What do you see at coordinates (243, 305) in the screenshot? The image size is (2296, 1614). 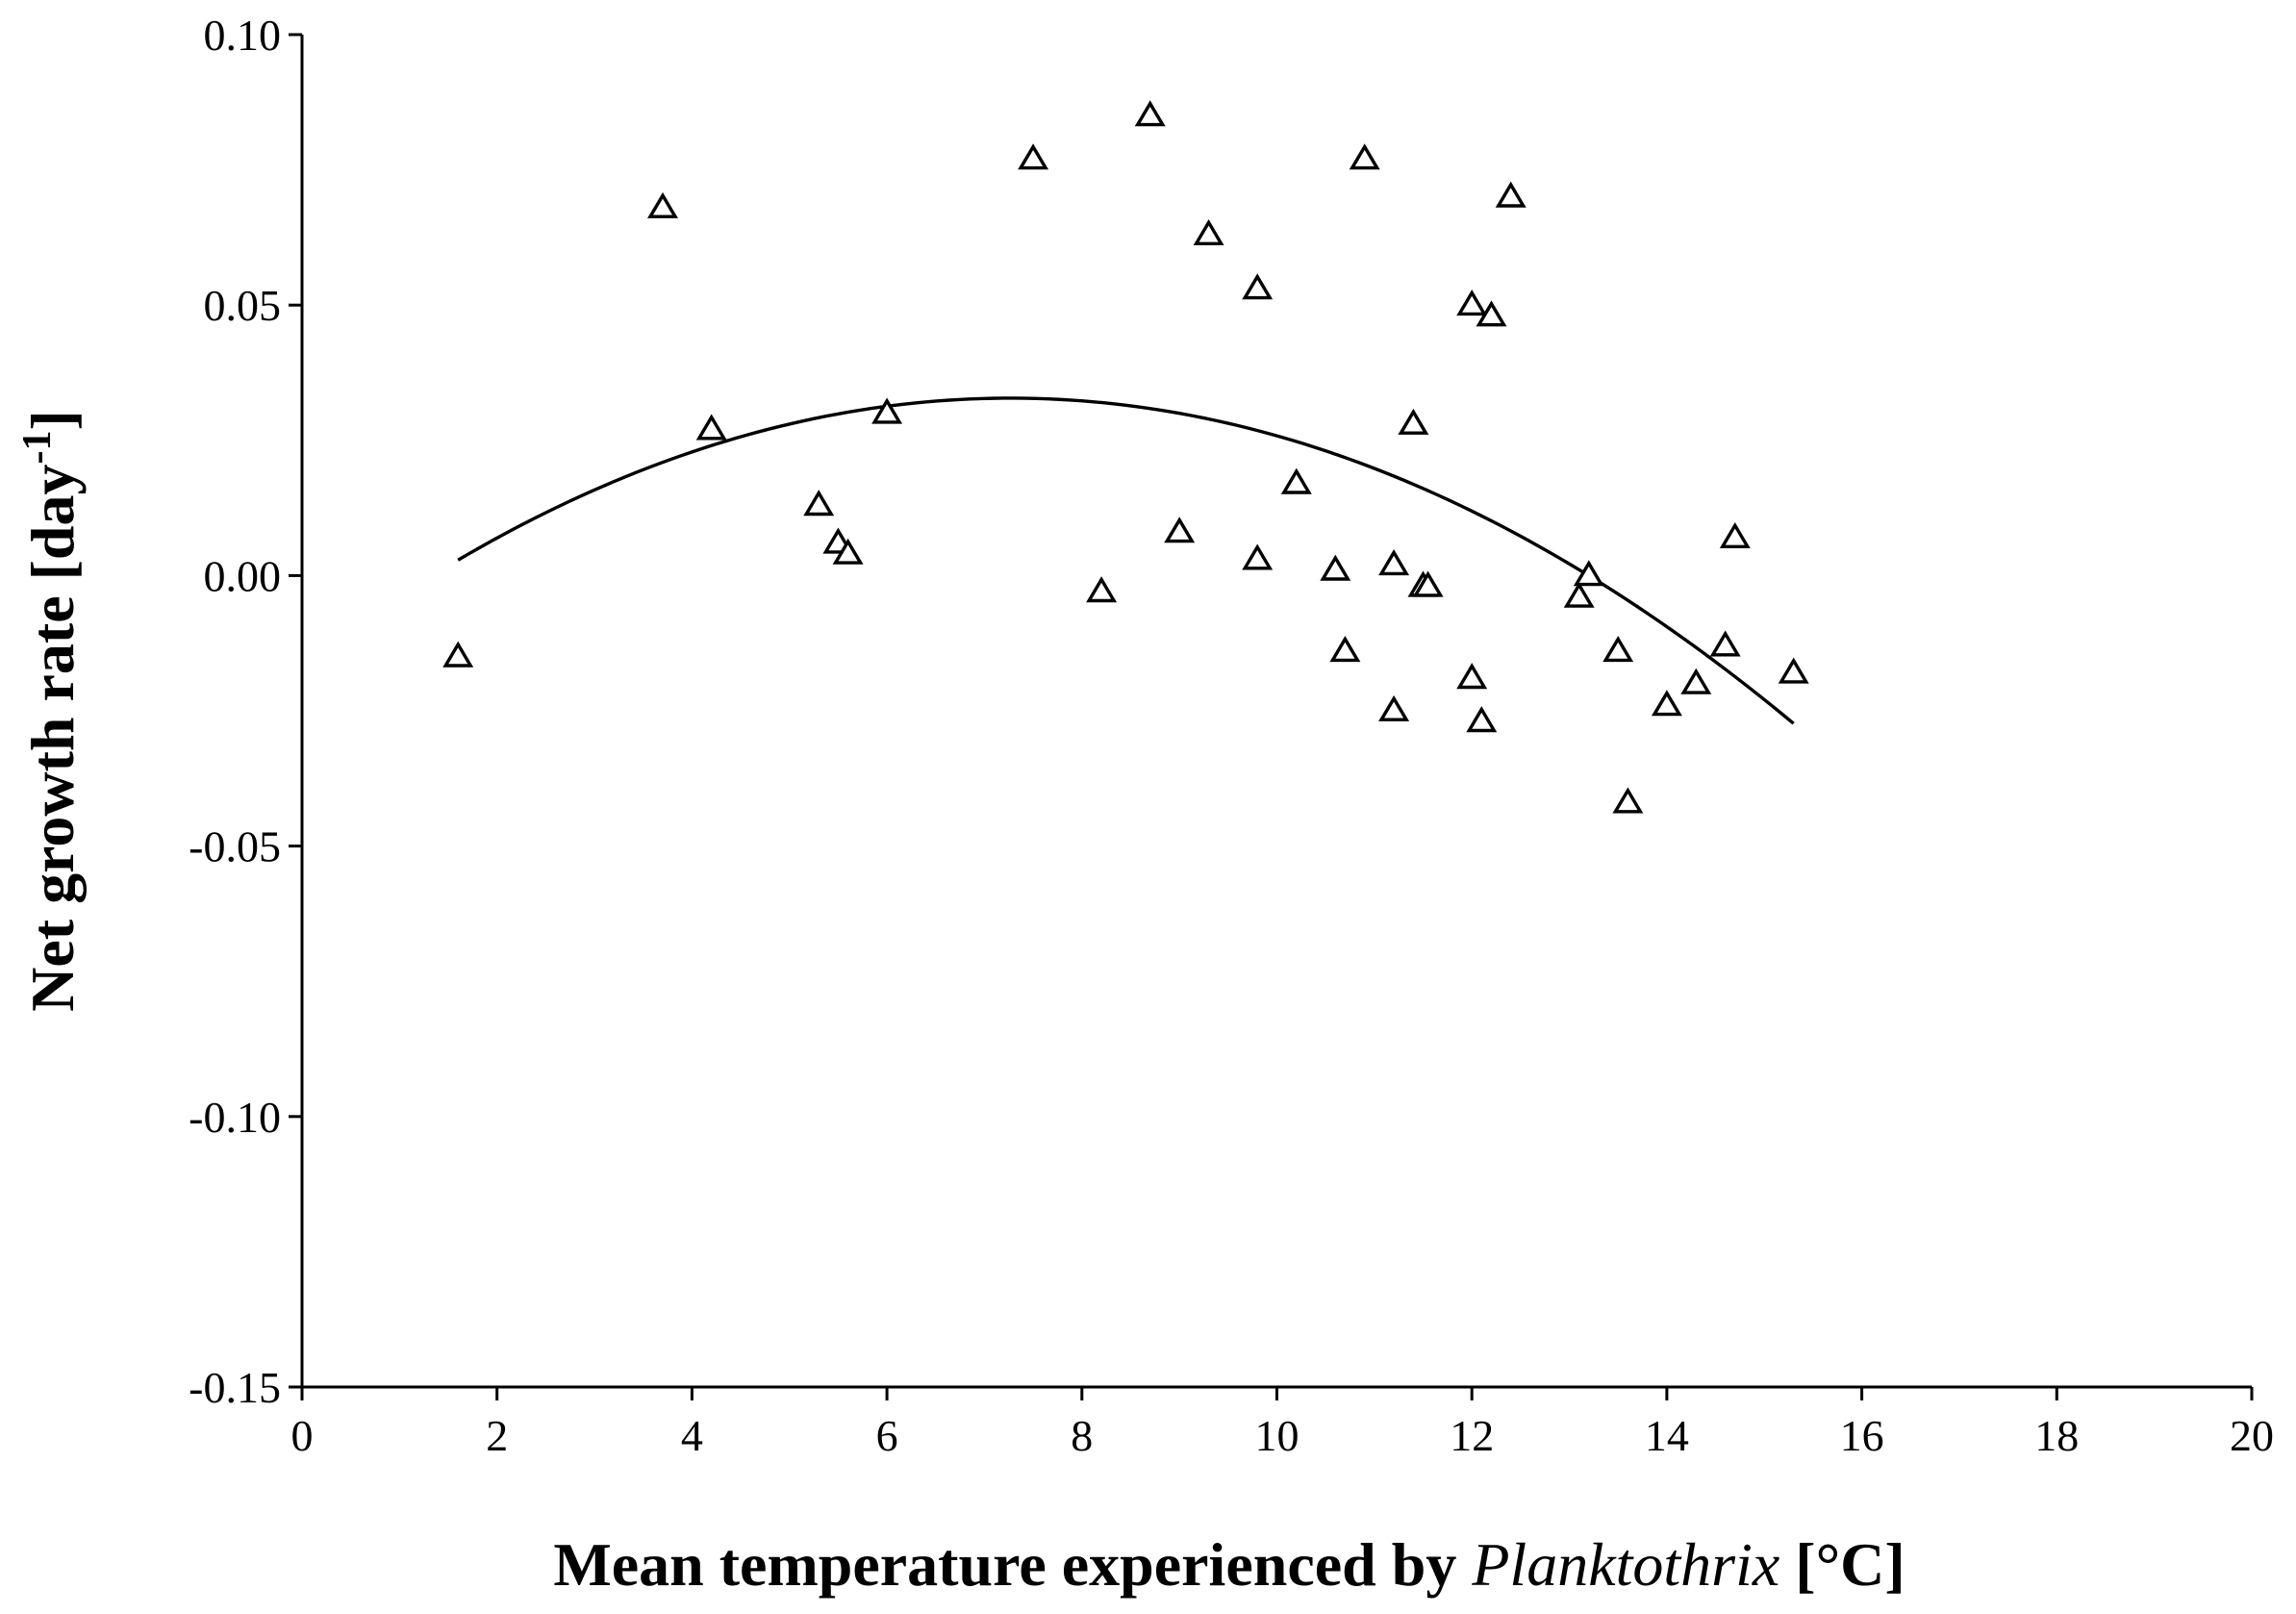 I see `y-tick-label: 0.05` at bounding box center [243, 305].